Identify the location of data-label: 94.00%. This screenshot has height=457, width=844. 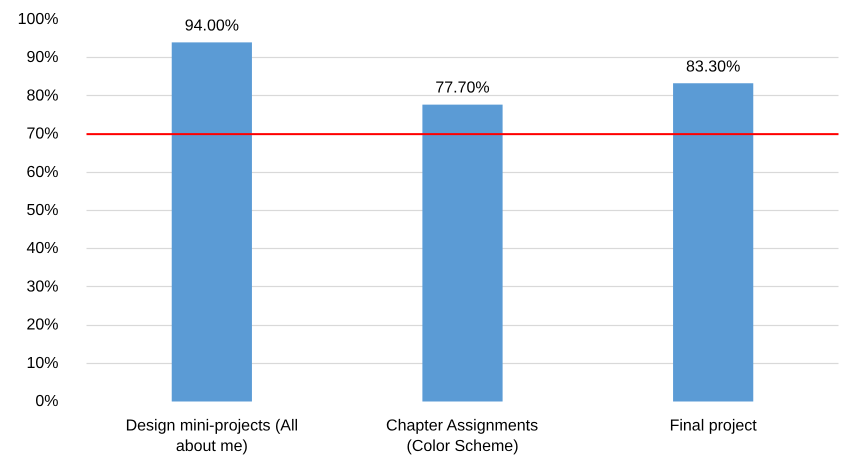
(211, 25).